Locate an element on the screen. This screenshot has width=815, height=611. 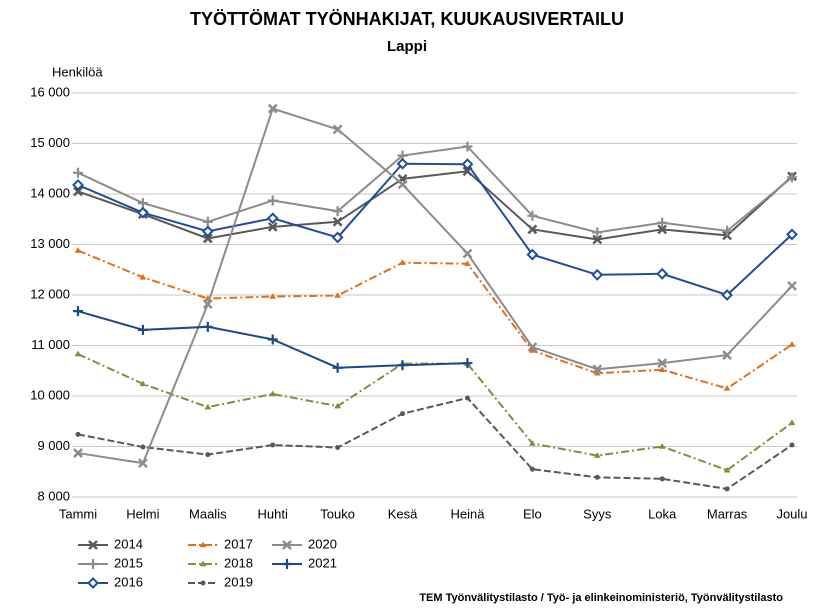
y-tick-label: 14 000 is located at coordinates (50, 192).